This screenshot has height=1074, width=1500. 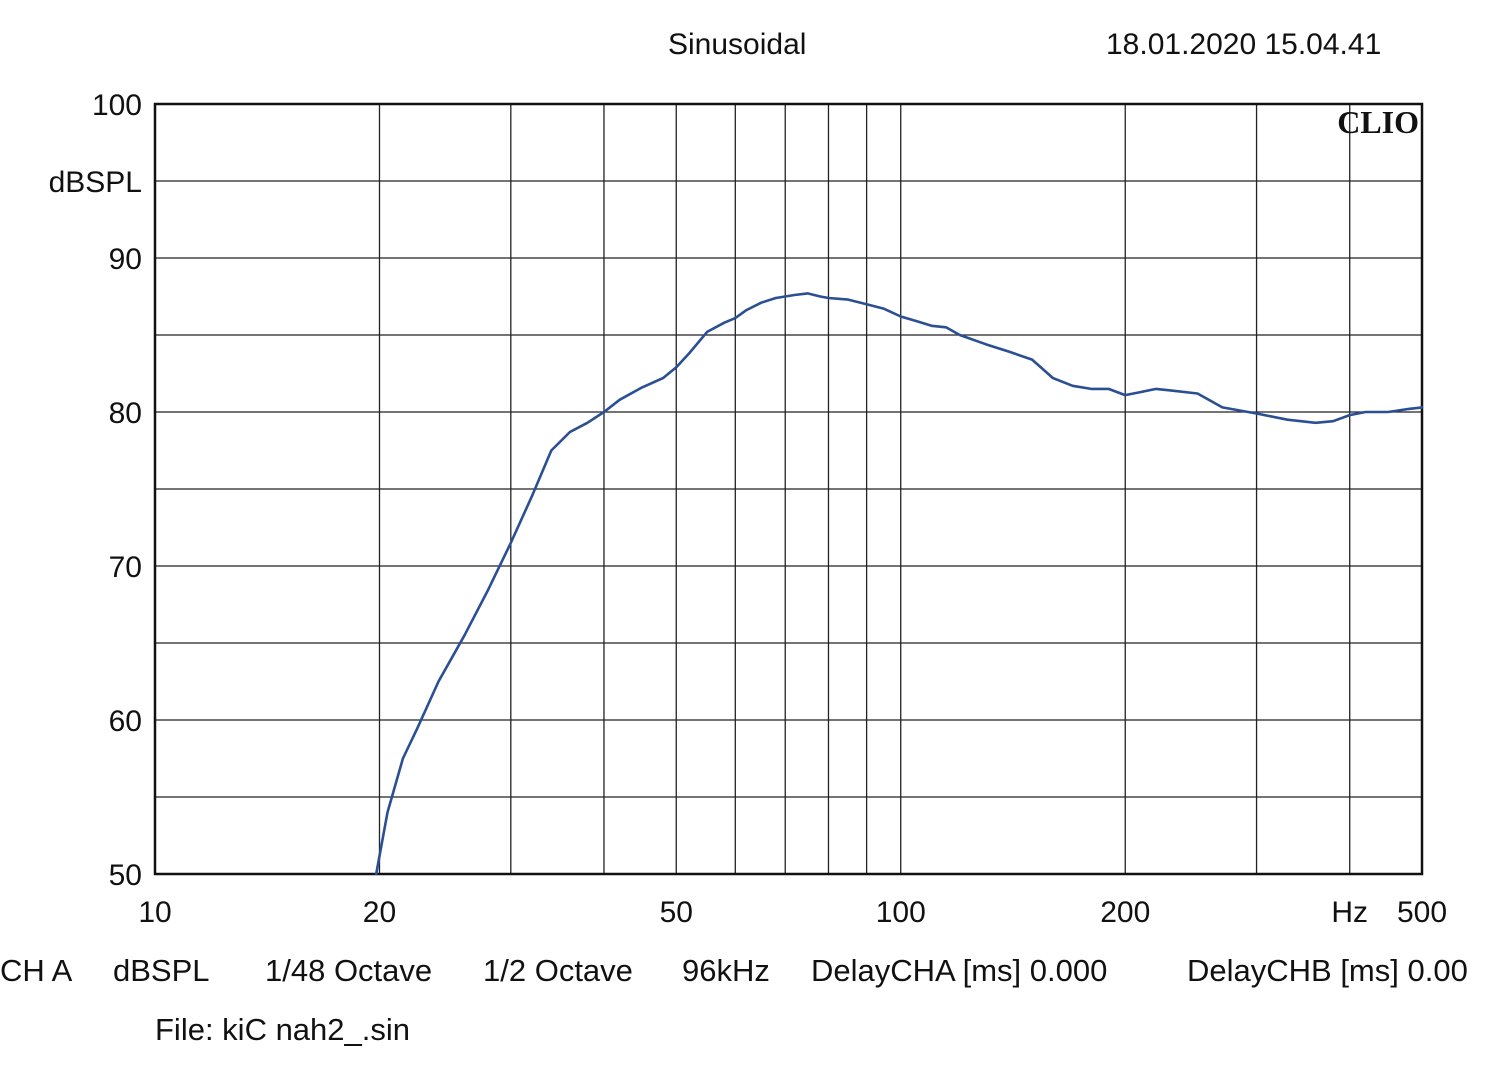 What do you see at coordinates (959, 970) in the screenshot?
I see `delay-cha-label: DelayCHA [ms] 0.000` at bounding box center [959, 970].